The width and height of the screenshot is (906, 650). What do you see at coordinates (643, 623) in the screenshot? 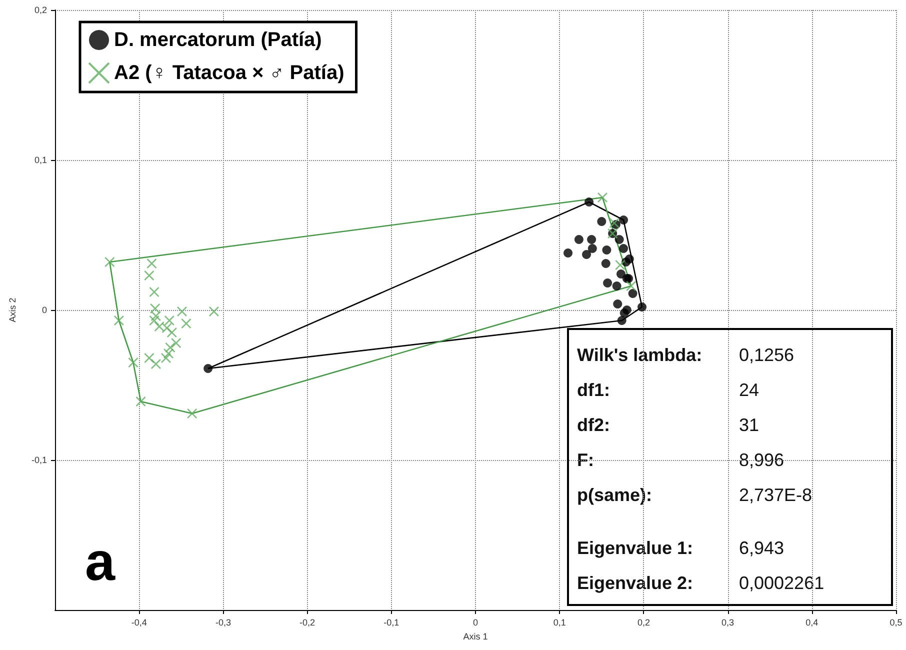
I see `x-tick-label: 0,2` at bounding box center [643, 623].